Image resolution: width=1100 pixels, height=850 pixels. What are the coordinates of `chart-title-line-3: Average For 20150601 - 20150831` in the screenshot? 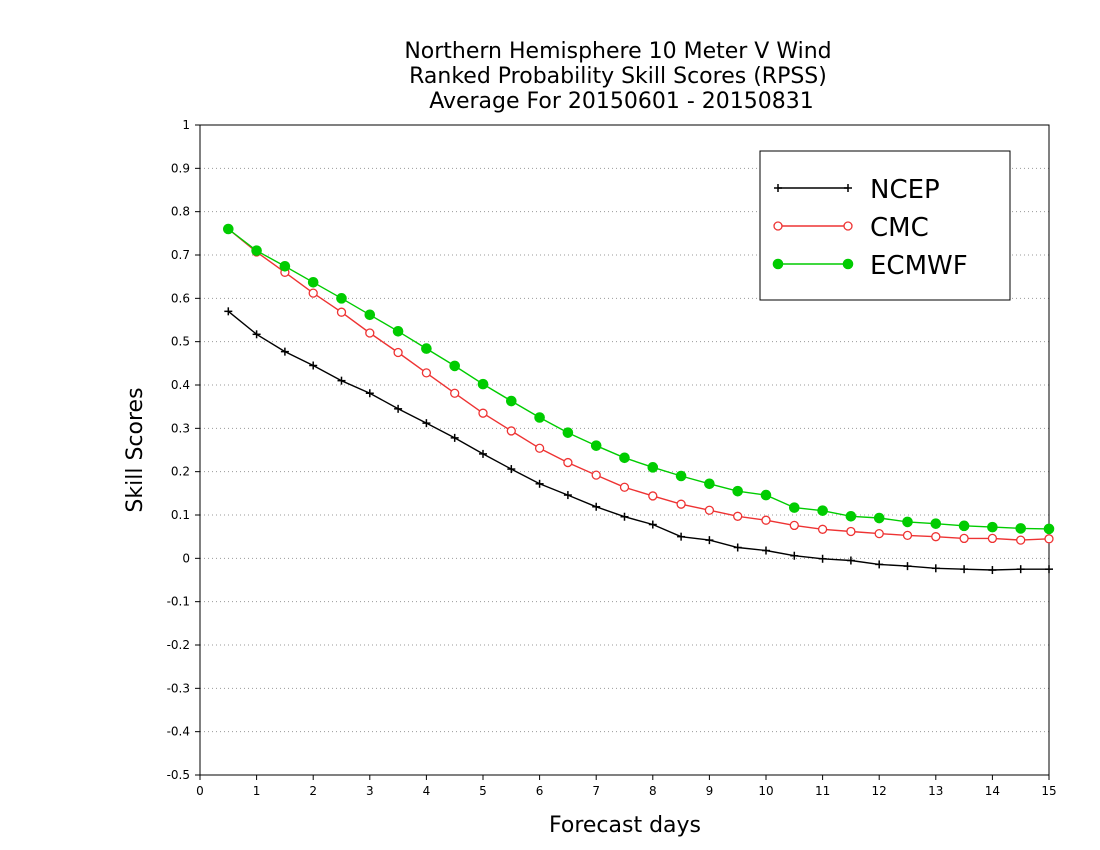 It's located at (618, 101).